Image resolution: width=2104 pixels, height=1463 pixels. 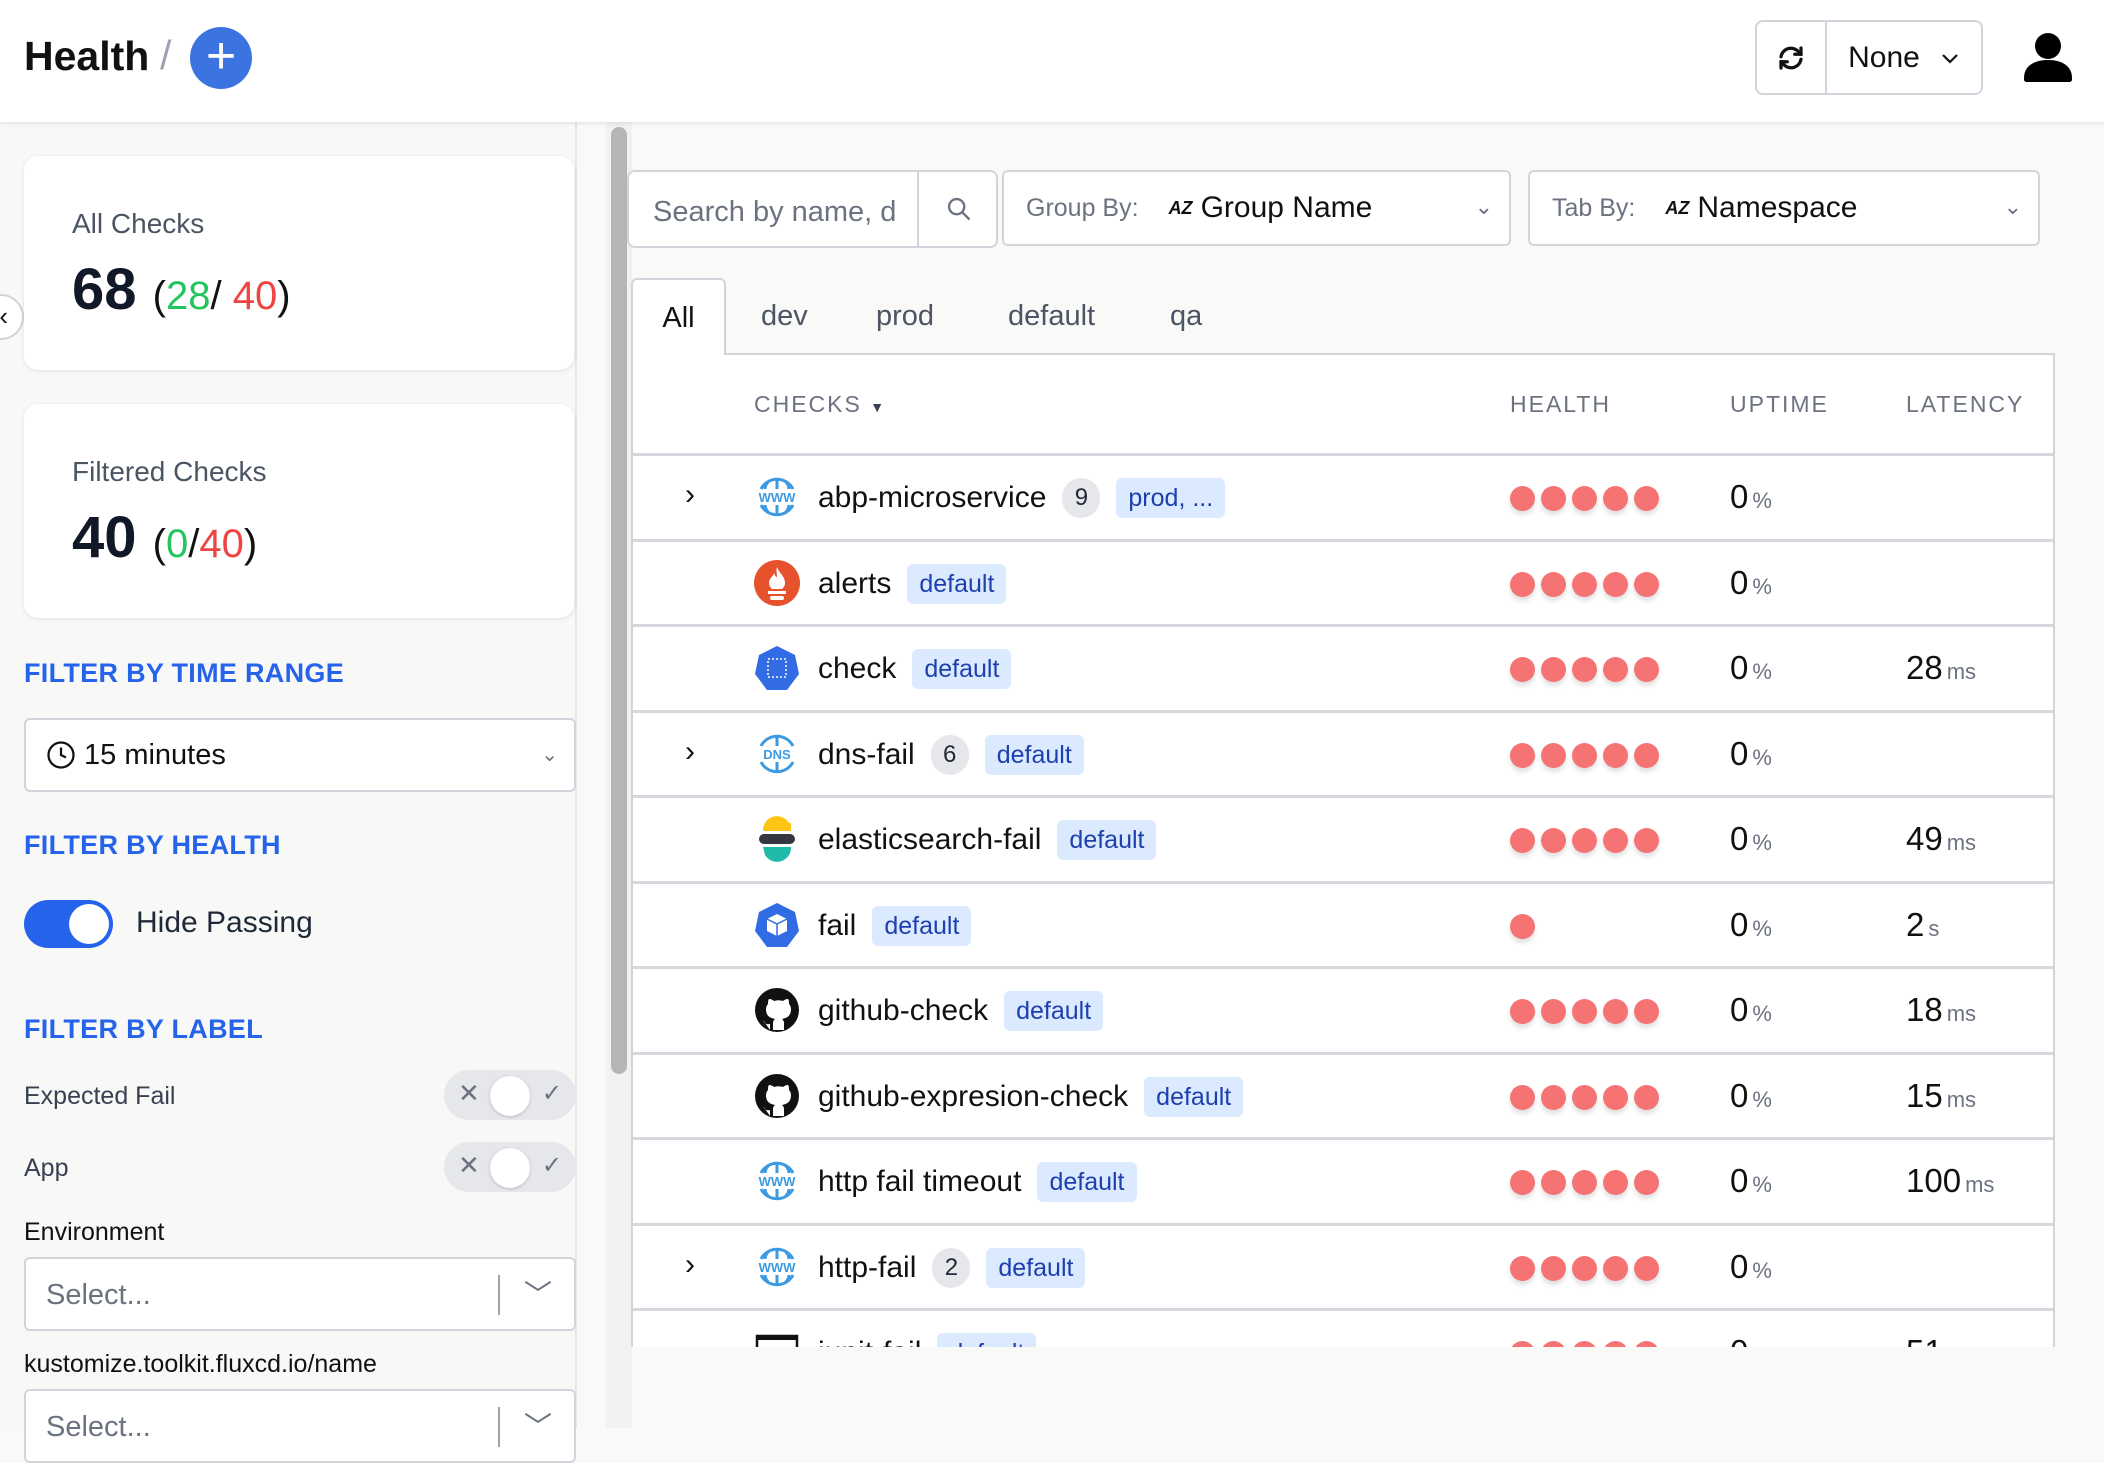 I want to click on environment-select: Select... ﹀, so click(x=300, y=1294).